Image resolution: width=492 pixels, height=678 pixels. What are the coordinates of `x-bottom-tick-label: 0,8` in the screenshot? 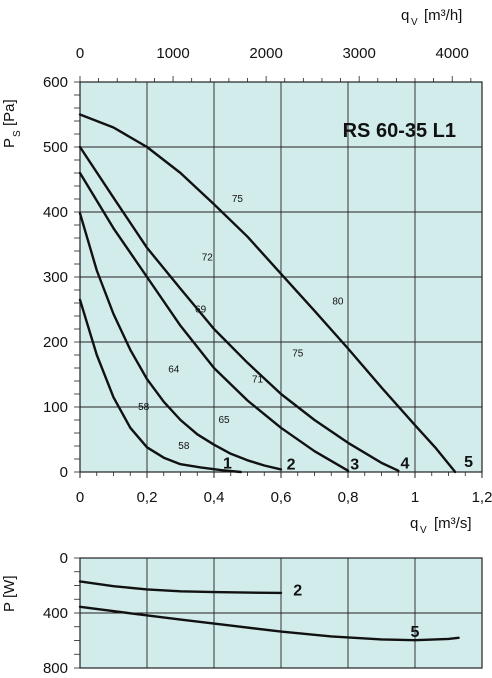 It's located at (348, 497).